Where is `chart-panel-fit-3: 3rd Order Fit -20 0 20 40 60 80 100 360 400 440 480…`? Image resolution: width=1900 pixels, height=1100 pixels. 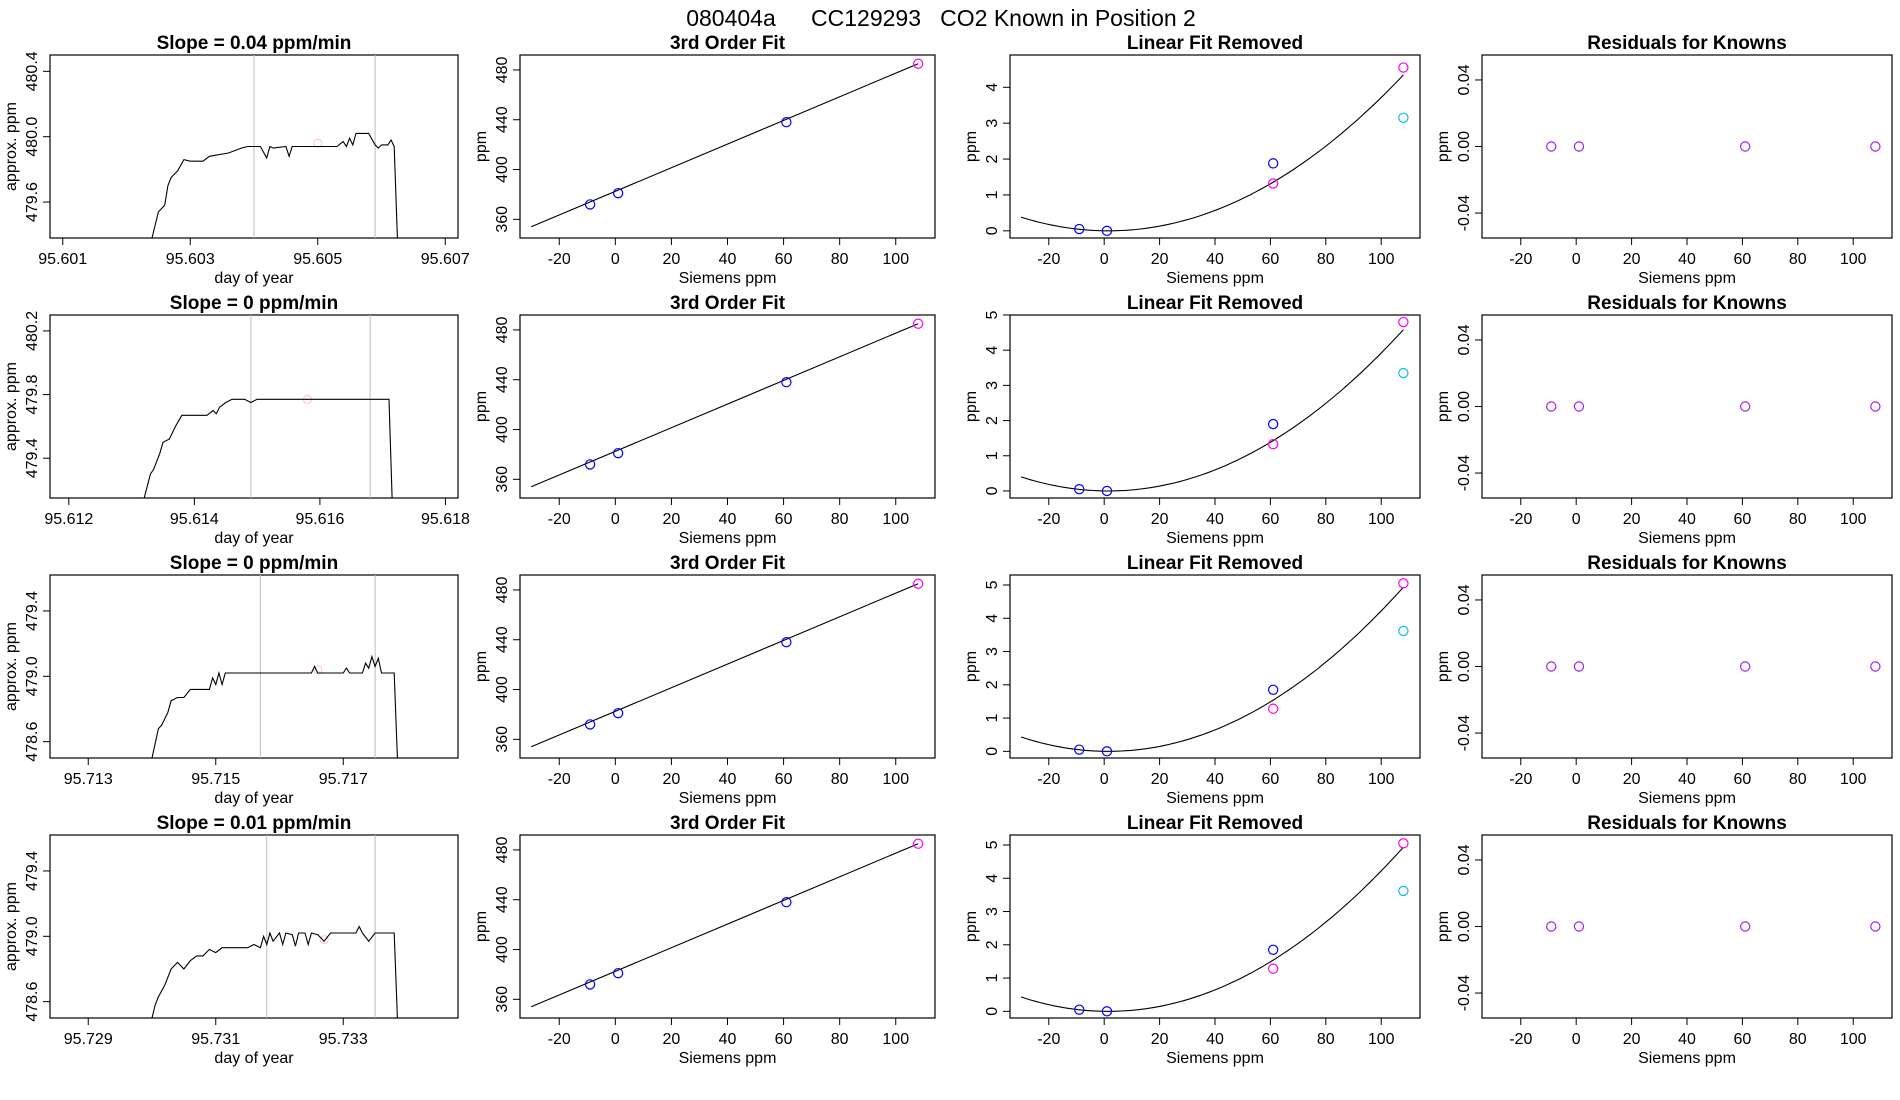
chart-panel-fit-3: 3rd Order Fit -20 0 20 40 60 80 100 360 400 440 480… is located at coordinates (704, 680).